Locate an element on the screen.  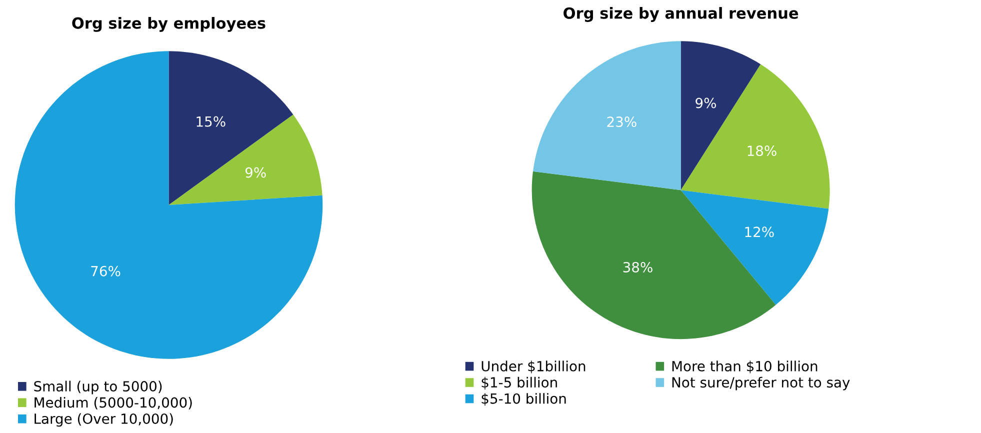
legend-label: Large (Over 10,000) is located at coordinates (103, 420).